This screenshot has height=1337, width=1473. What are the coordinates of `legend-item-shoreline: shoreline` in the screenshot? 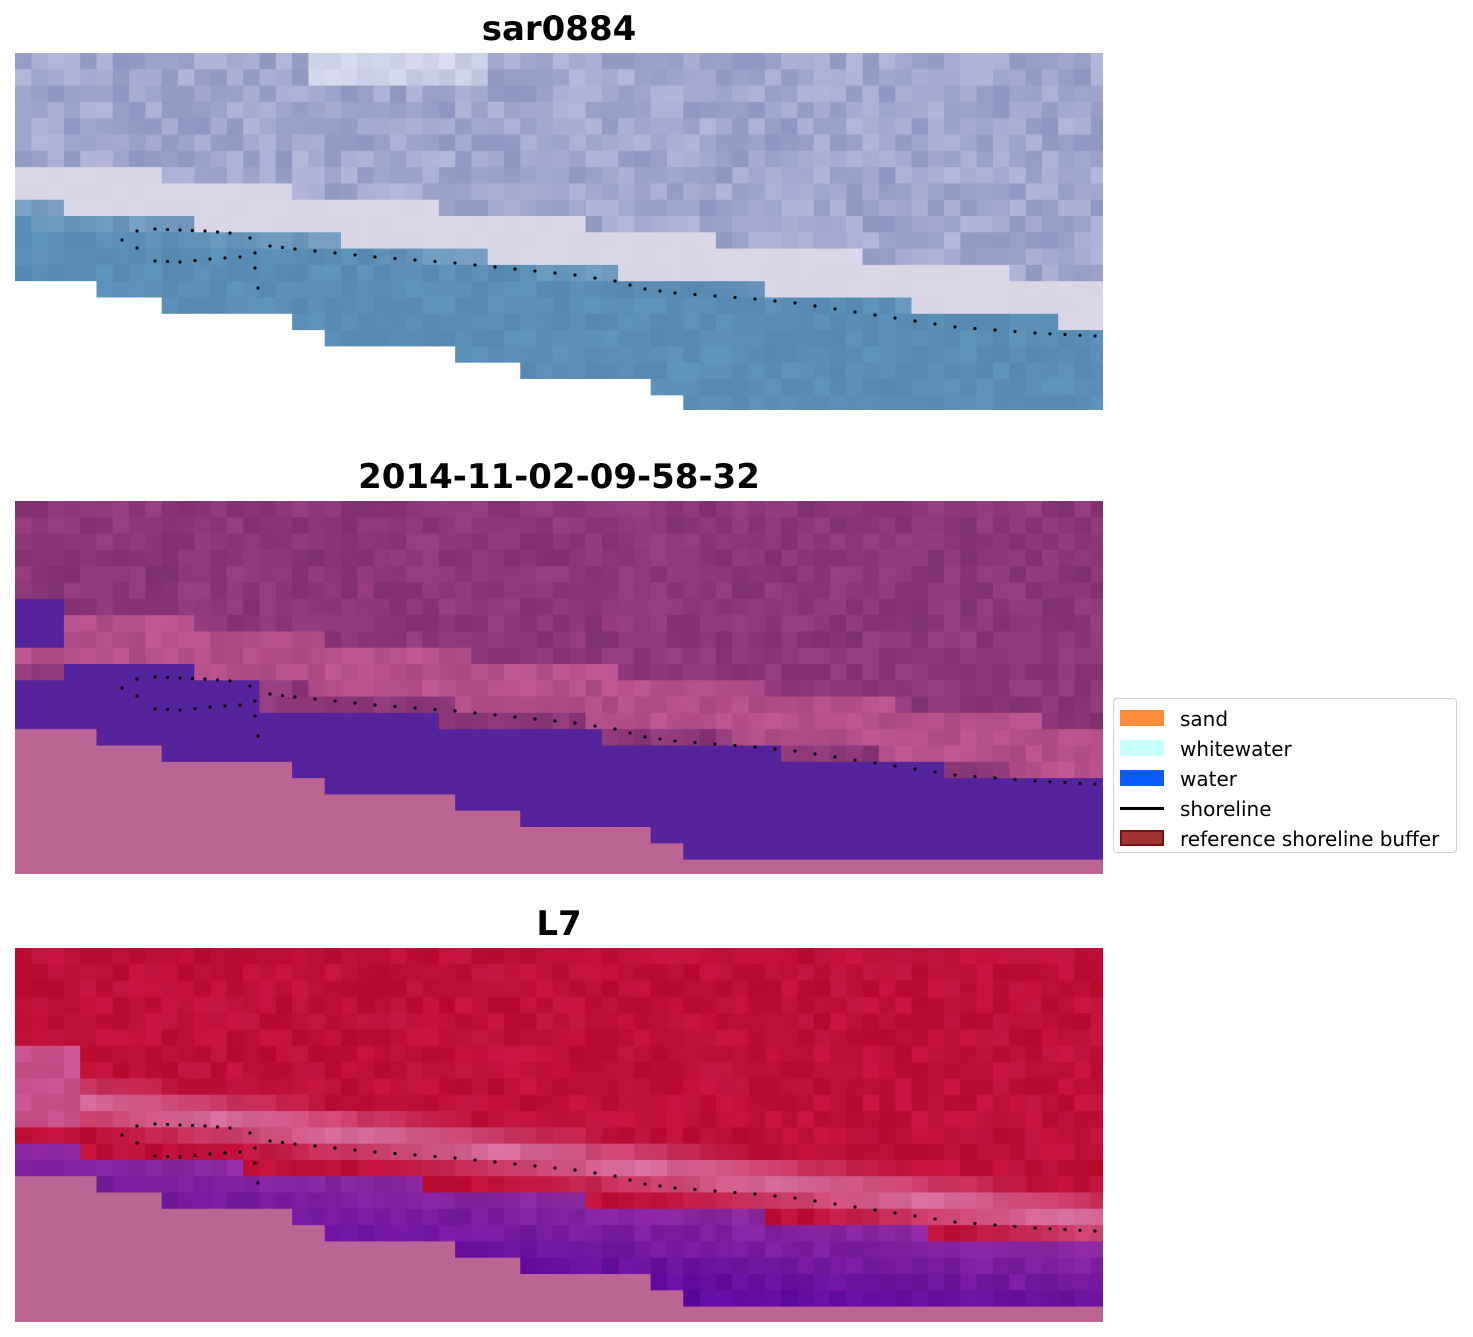 It's located at (1285, 807).